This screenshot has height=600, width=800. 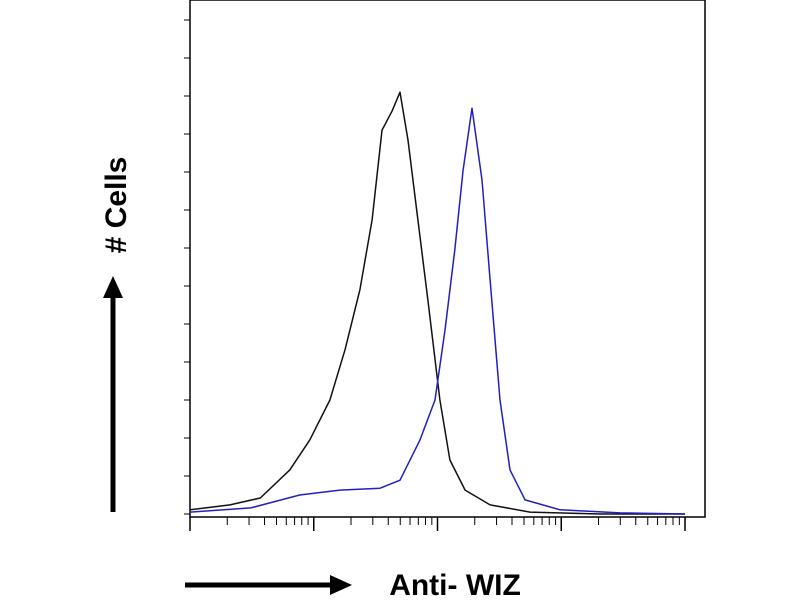 I want to click on y-axis-label: # Cells, so click(x=116, y=205).